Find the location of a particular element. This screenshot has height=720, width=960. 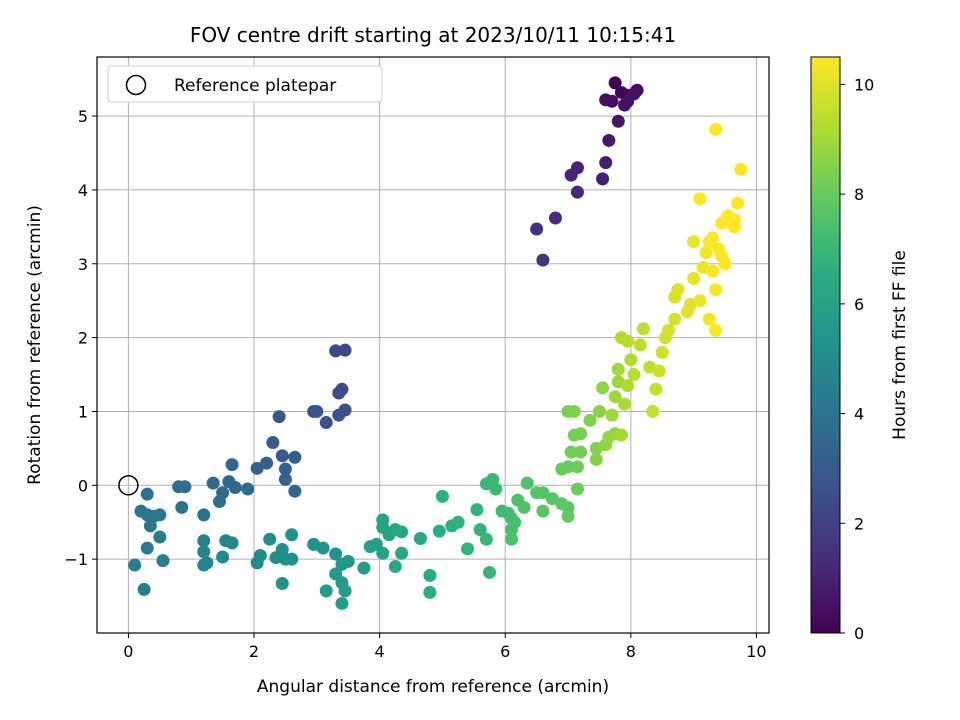

legend: Reference platepar is located at coordinates (245, 84).